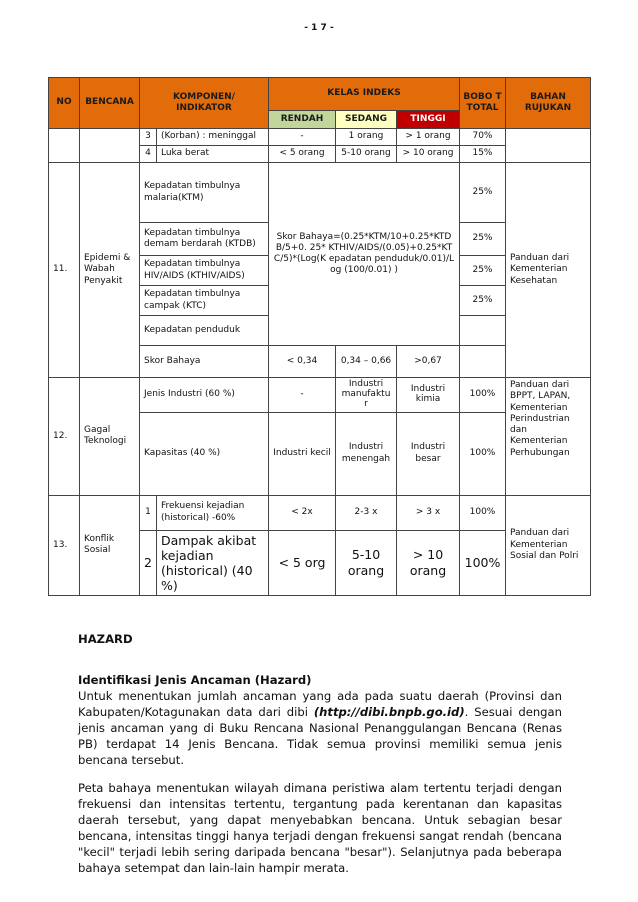 Image resolution: width=638 pixels, height=902 pixels. Describe the element at coordinates (195, 679) in the screenshot. I see `subheading: Identifikasi Jenis Ancaman (Hazard)` at that location.